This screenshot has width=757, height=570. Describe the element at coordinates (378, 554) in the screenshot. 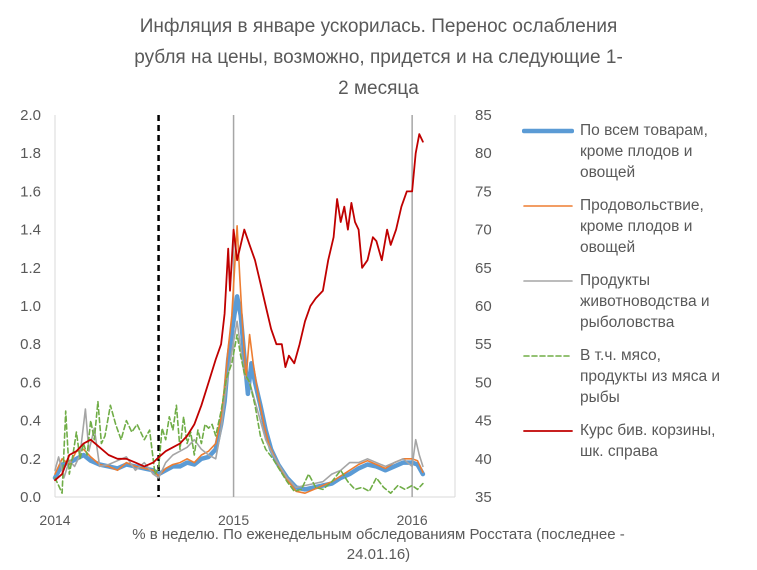

I see `chart-footnote-line-2: 24.01.16)` at that location.